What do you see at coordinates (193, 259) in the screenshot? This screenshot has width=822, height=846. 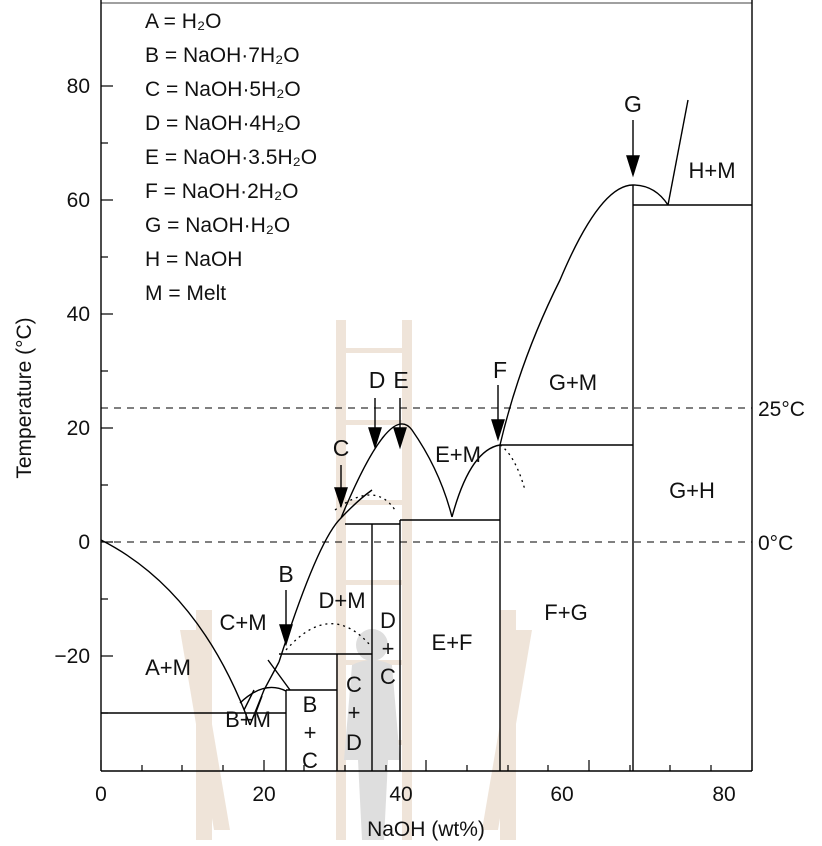 I see `legend-entry: H = NaOH` at bounding box center [193, 259].